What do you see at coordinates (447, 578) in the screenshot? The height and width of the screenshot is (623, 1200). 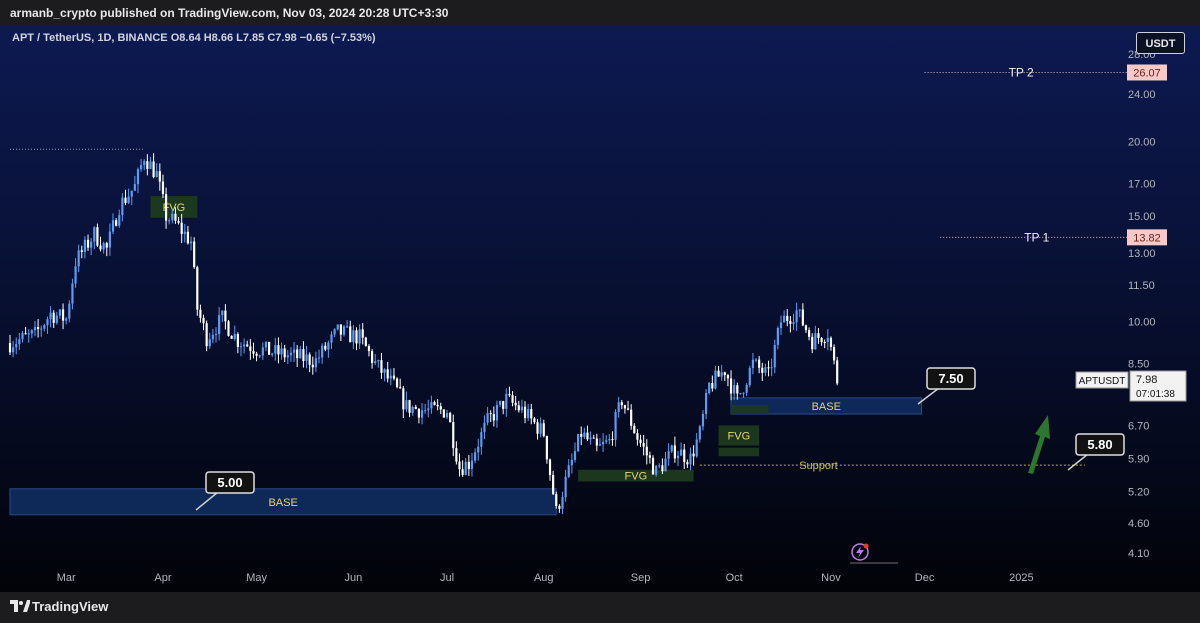 I see `x-tick-label: Jul` at bounding box center [447, 578].